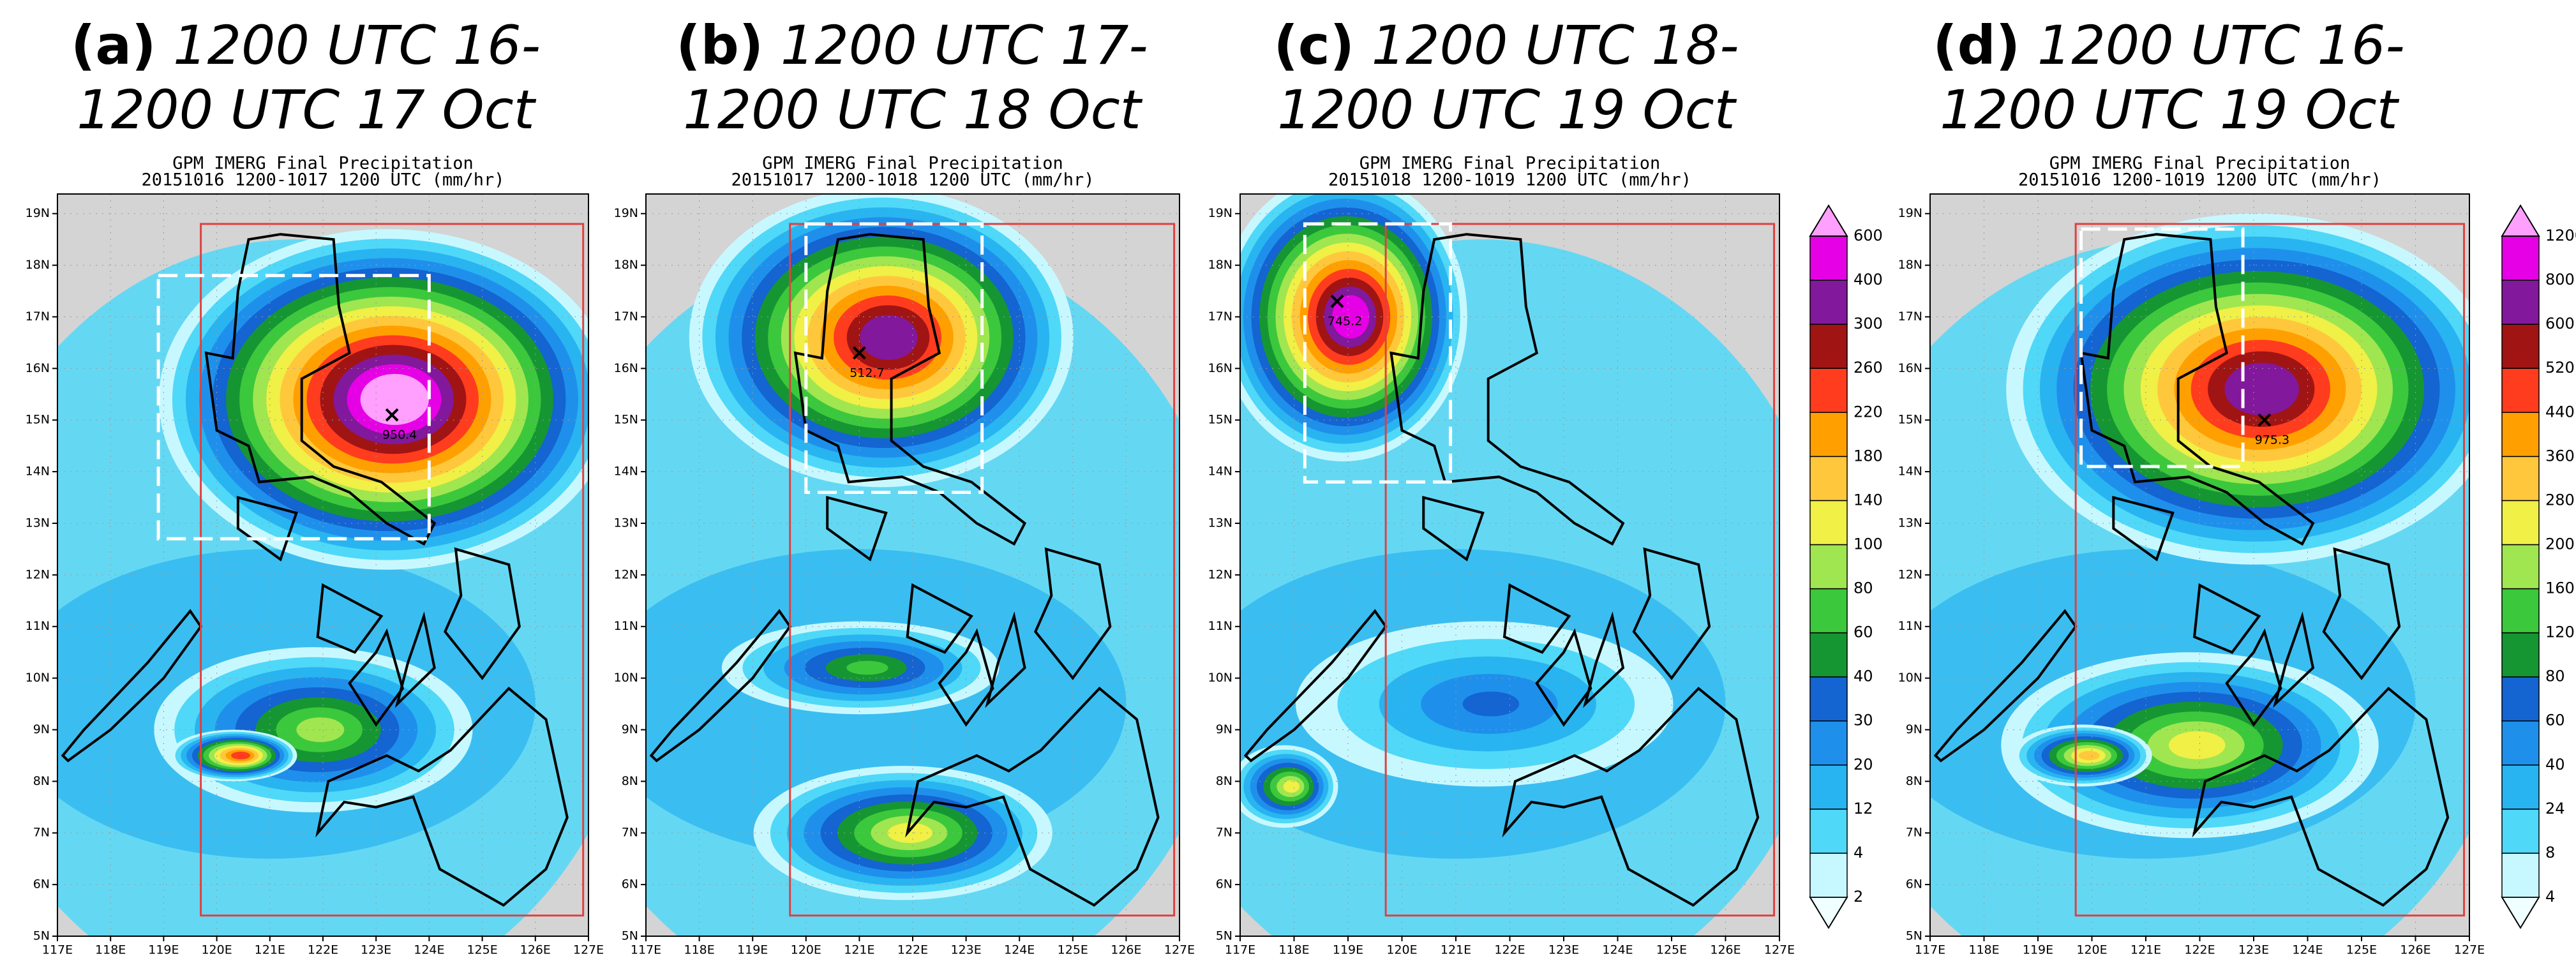 Image resolution: width=2576 pixels, height=970 pixels. Describe the element at coordinates (2550, 853) in the screenshot. I see `colorbar-label: 8` at that location.